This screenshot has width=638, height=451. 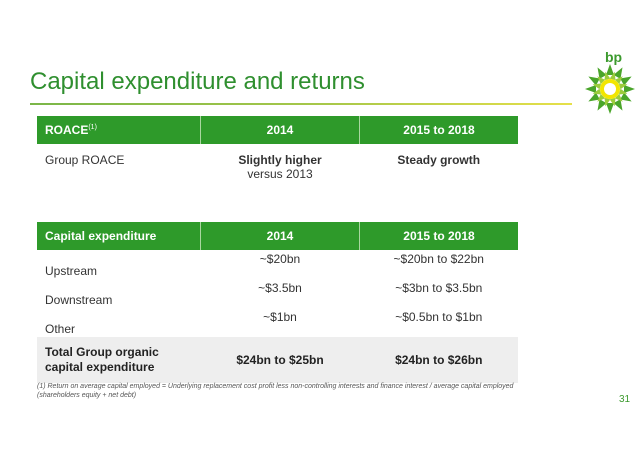 I want to click on capex-total-label: Total Group organic capital expenditure, so click(x=119, y=360).